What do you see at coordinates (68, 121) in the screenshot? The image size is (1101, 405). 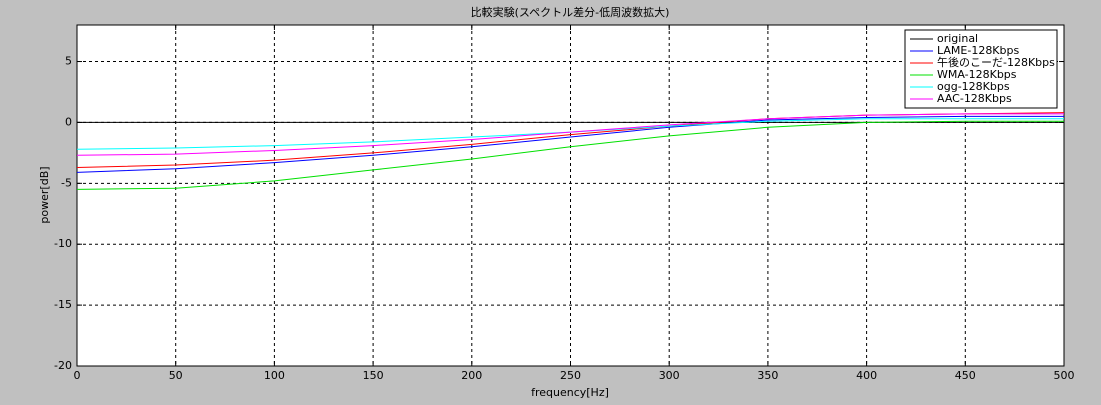 I see `y-tick-label: 0` at bounding box center [68, 121].